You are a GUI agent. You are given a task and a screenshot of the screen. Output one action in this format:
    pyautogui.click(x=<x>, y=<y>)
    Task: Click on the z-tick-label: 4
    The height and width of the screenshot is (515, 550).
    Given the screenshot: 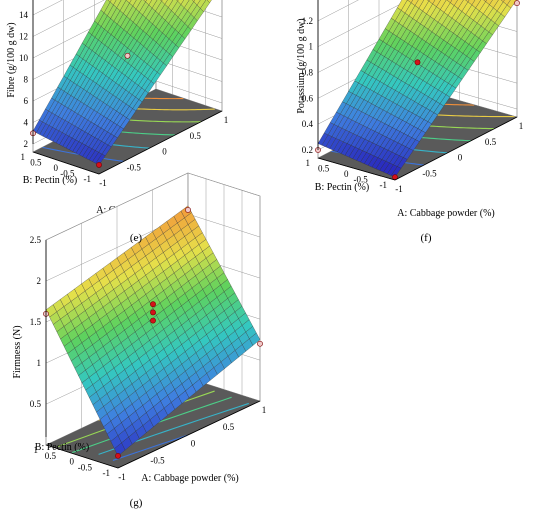 What is the action you would take?
    pyautogui.click(x=26, y=123)
    